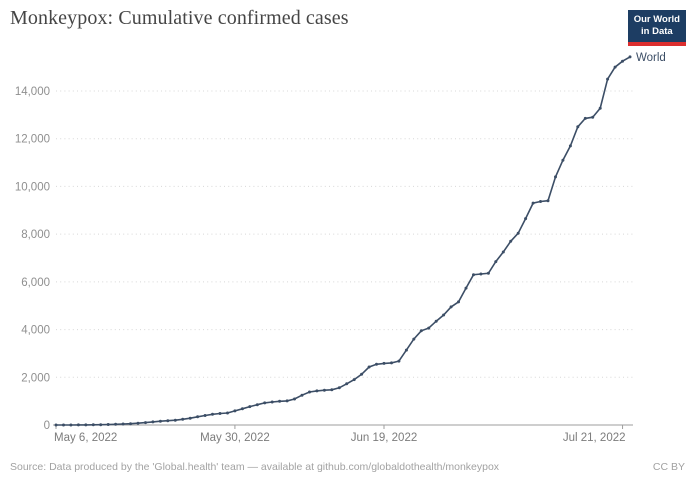  Describe the element at coordinates (651, 58) in the screenshot. I see `series-label-world: World` at that location.